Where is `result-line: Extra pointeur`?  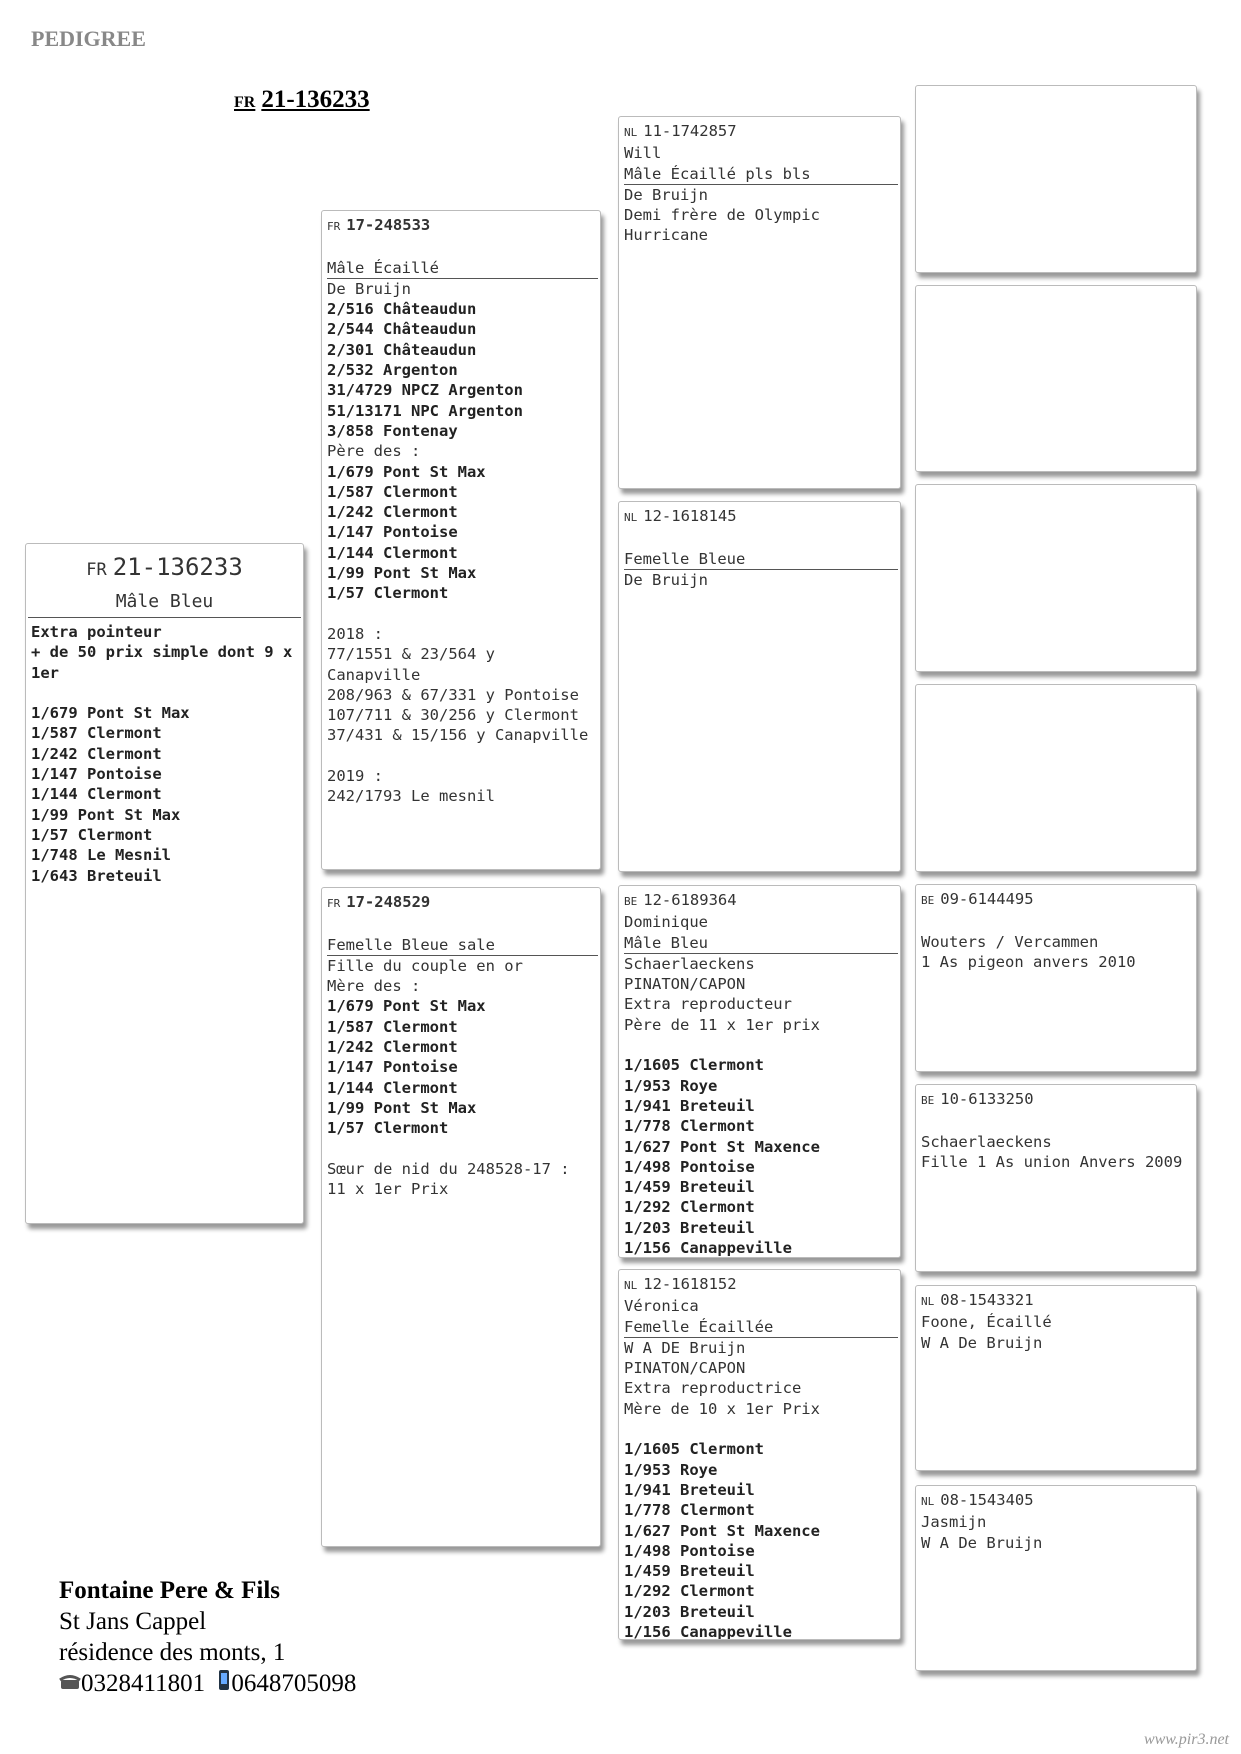
result-line: Extra pointeur is located at coordinates (96, 632).